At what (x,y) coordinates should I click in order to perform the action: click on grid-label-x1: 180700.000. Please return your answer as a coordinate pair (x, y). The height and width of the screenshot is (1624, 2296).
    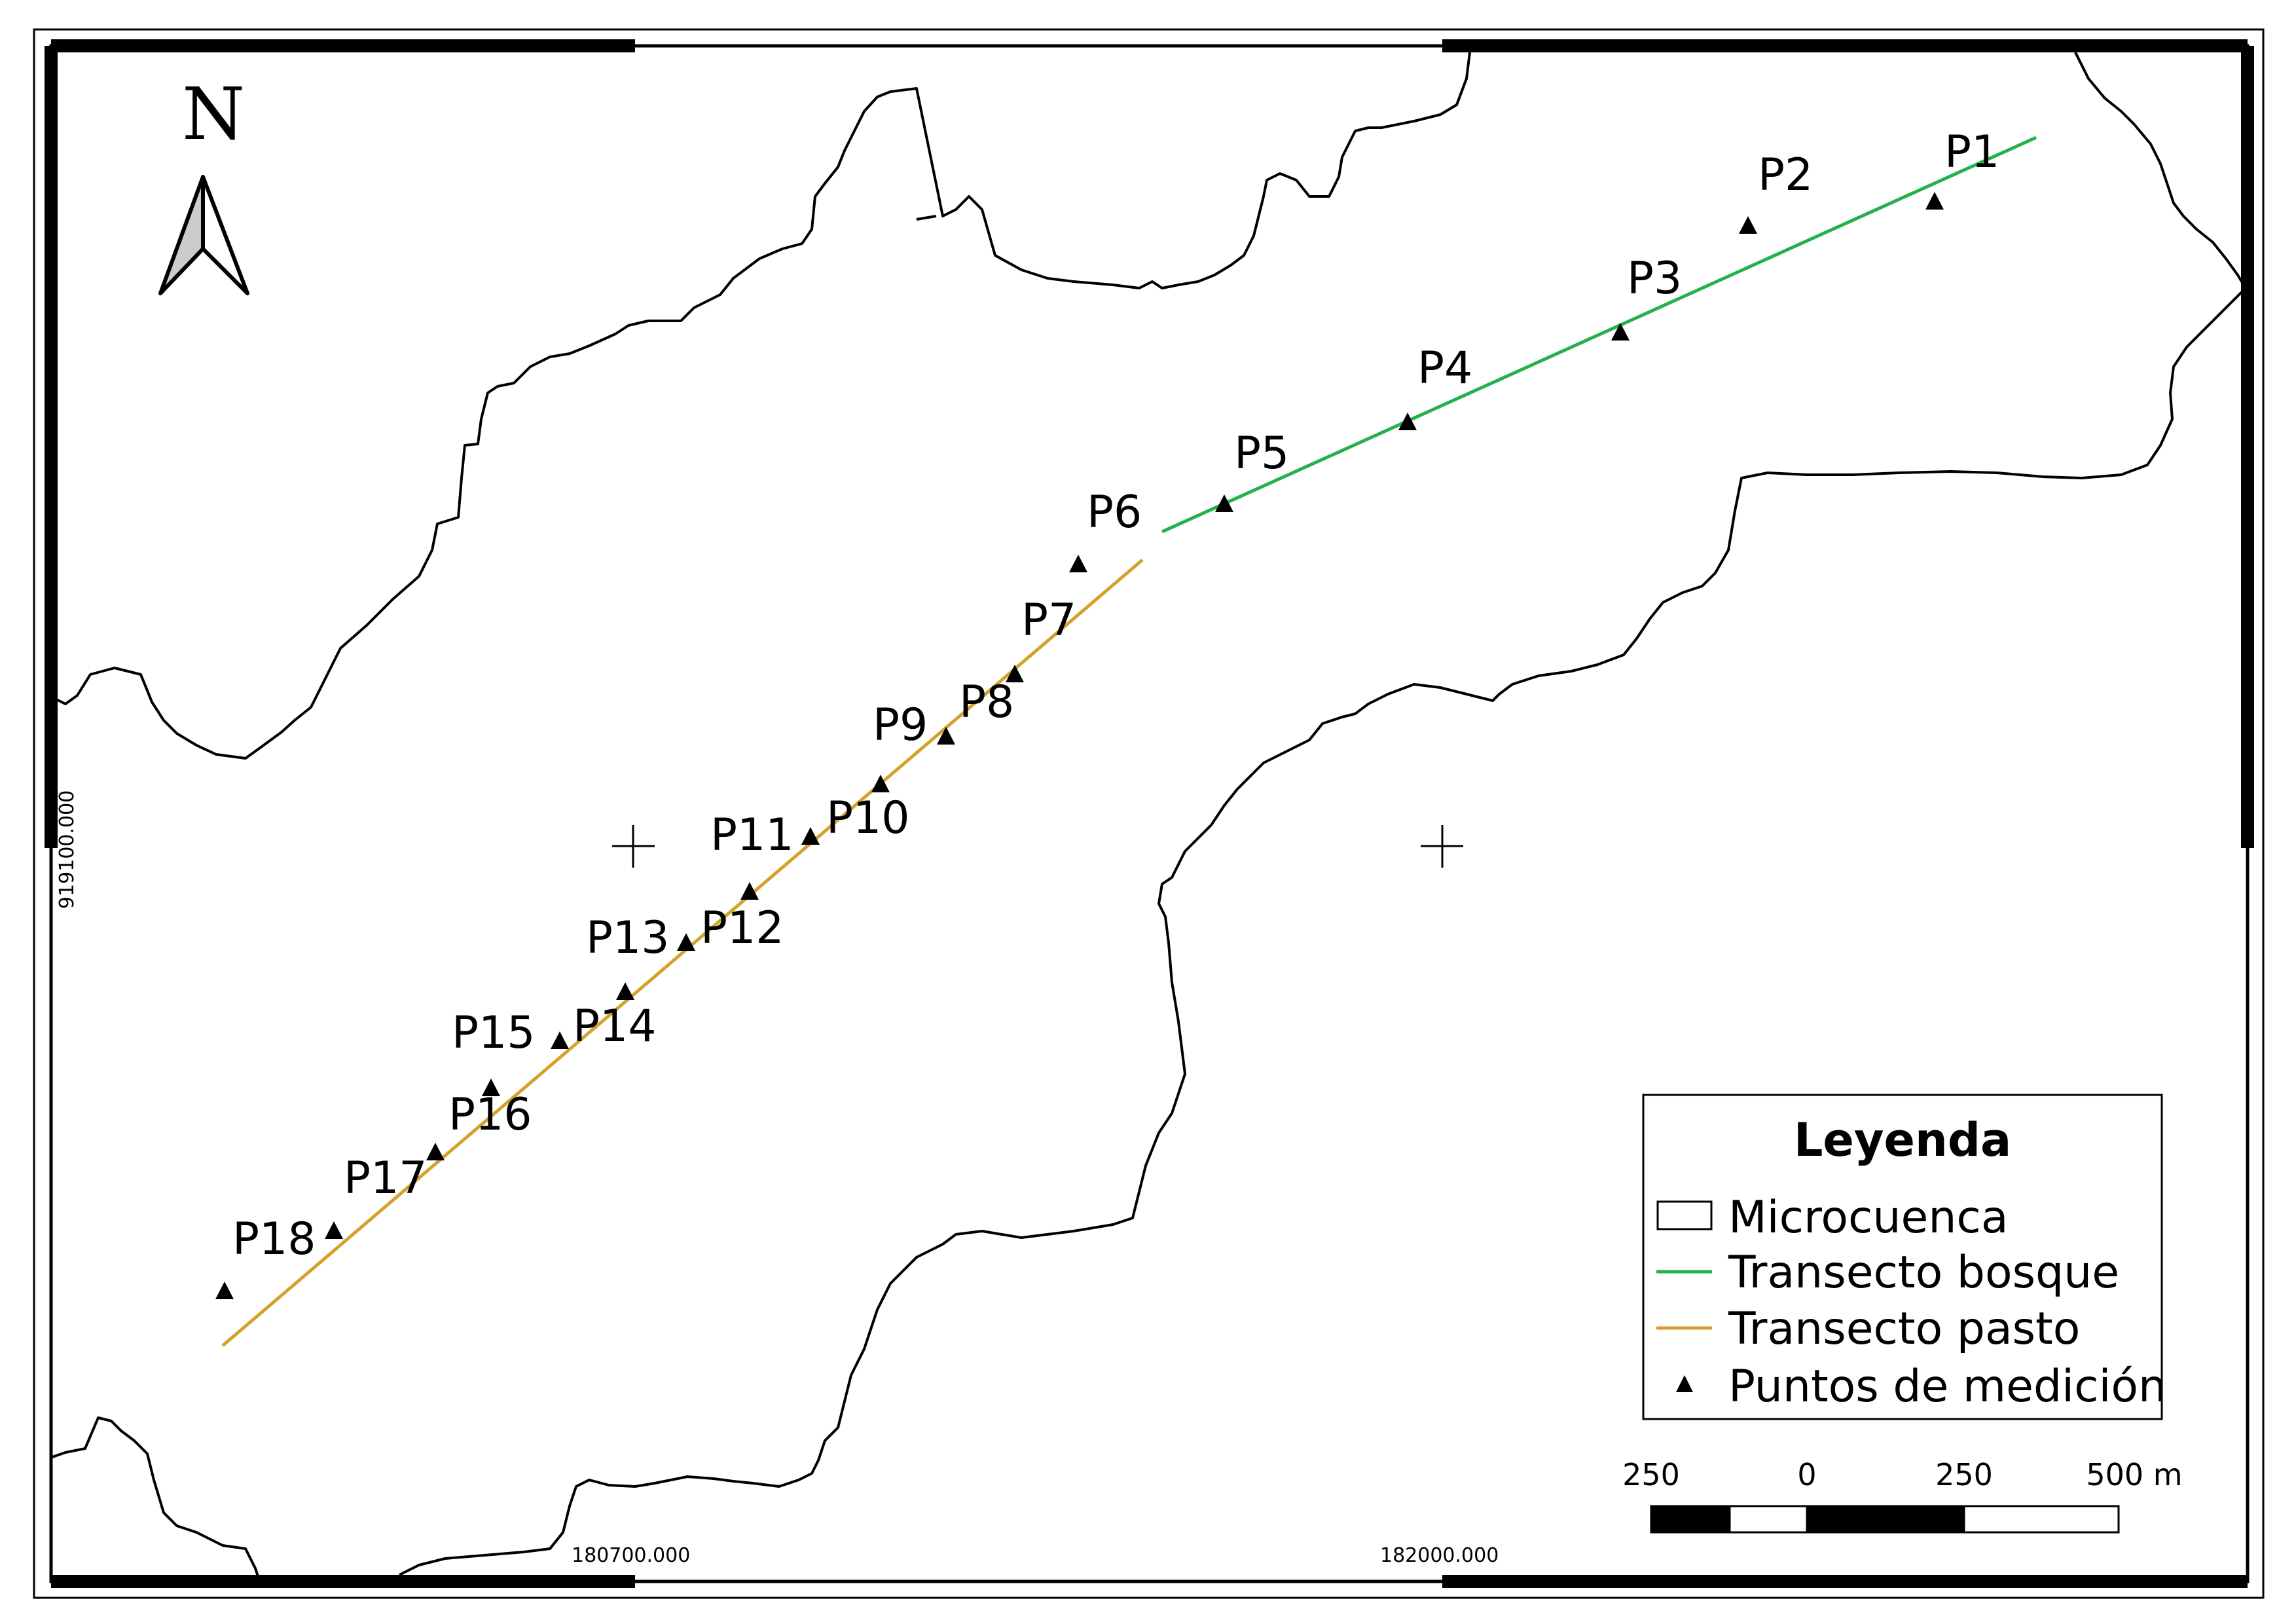
    Looking at the image, I should click on (631, 1555).